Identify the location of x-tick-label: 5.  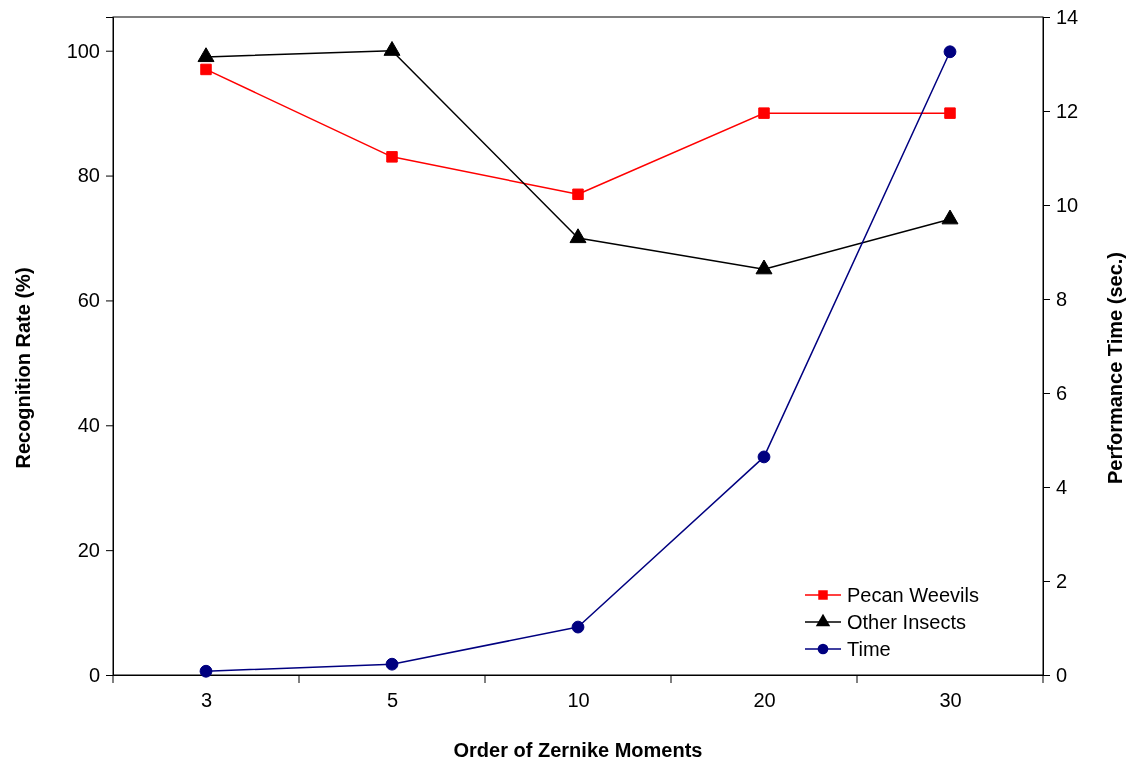
(392, 700).